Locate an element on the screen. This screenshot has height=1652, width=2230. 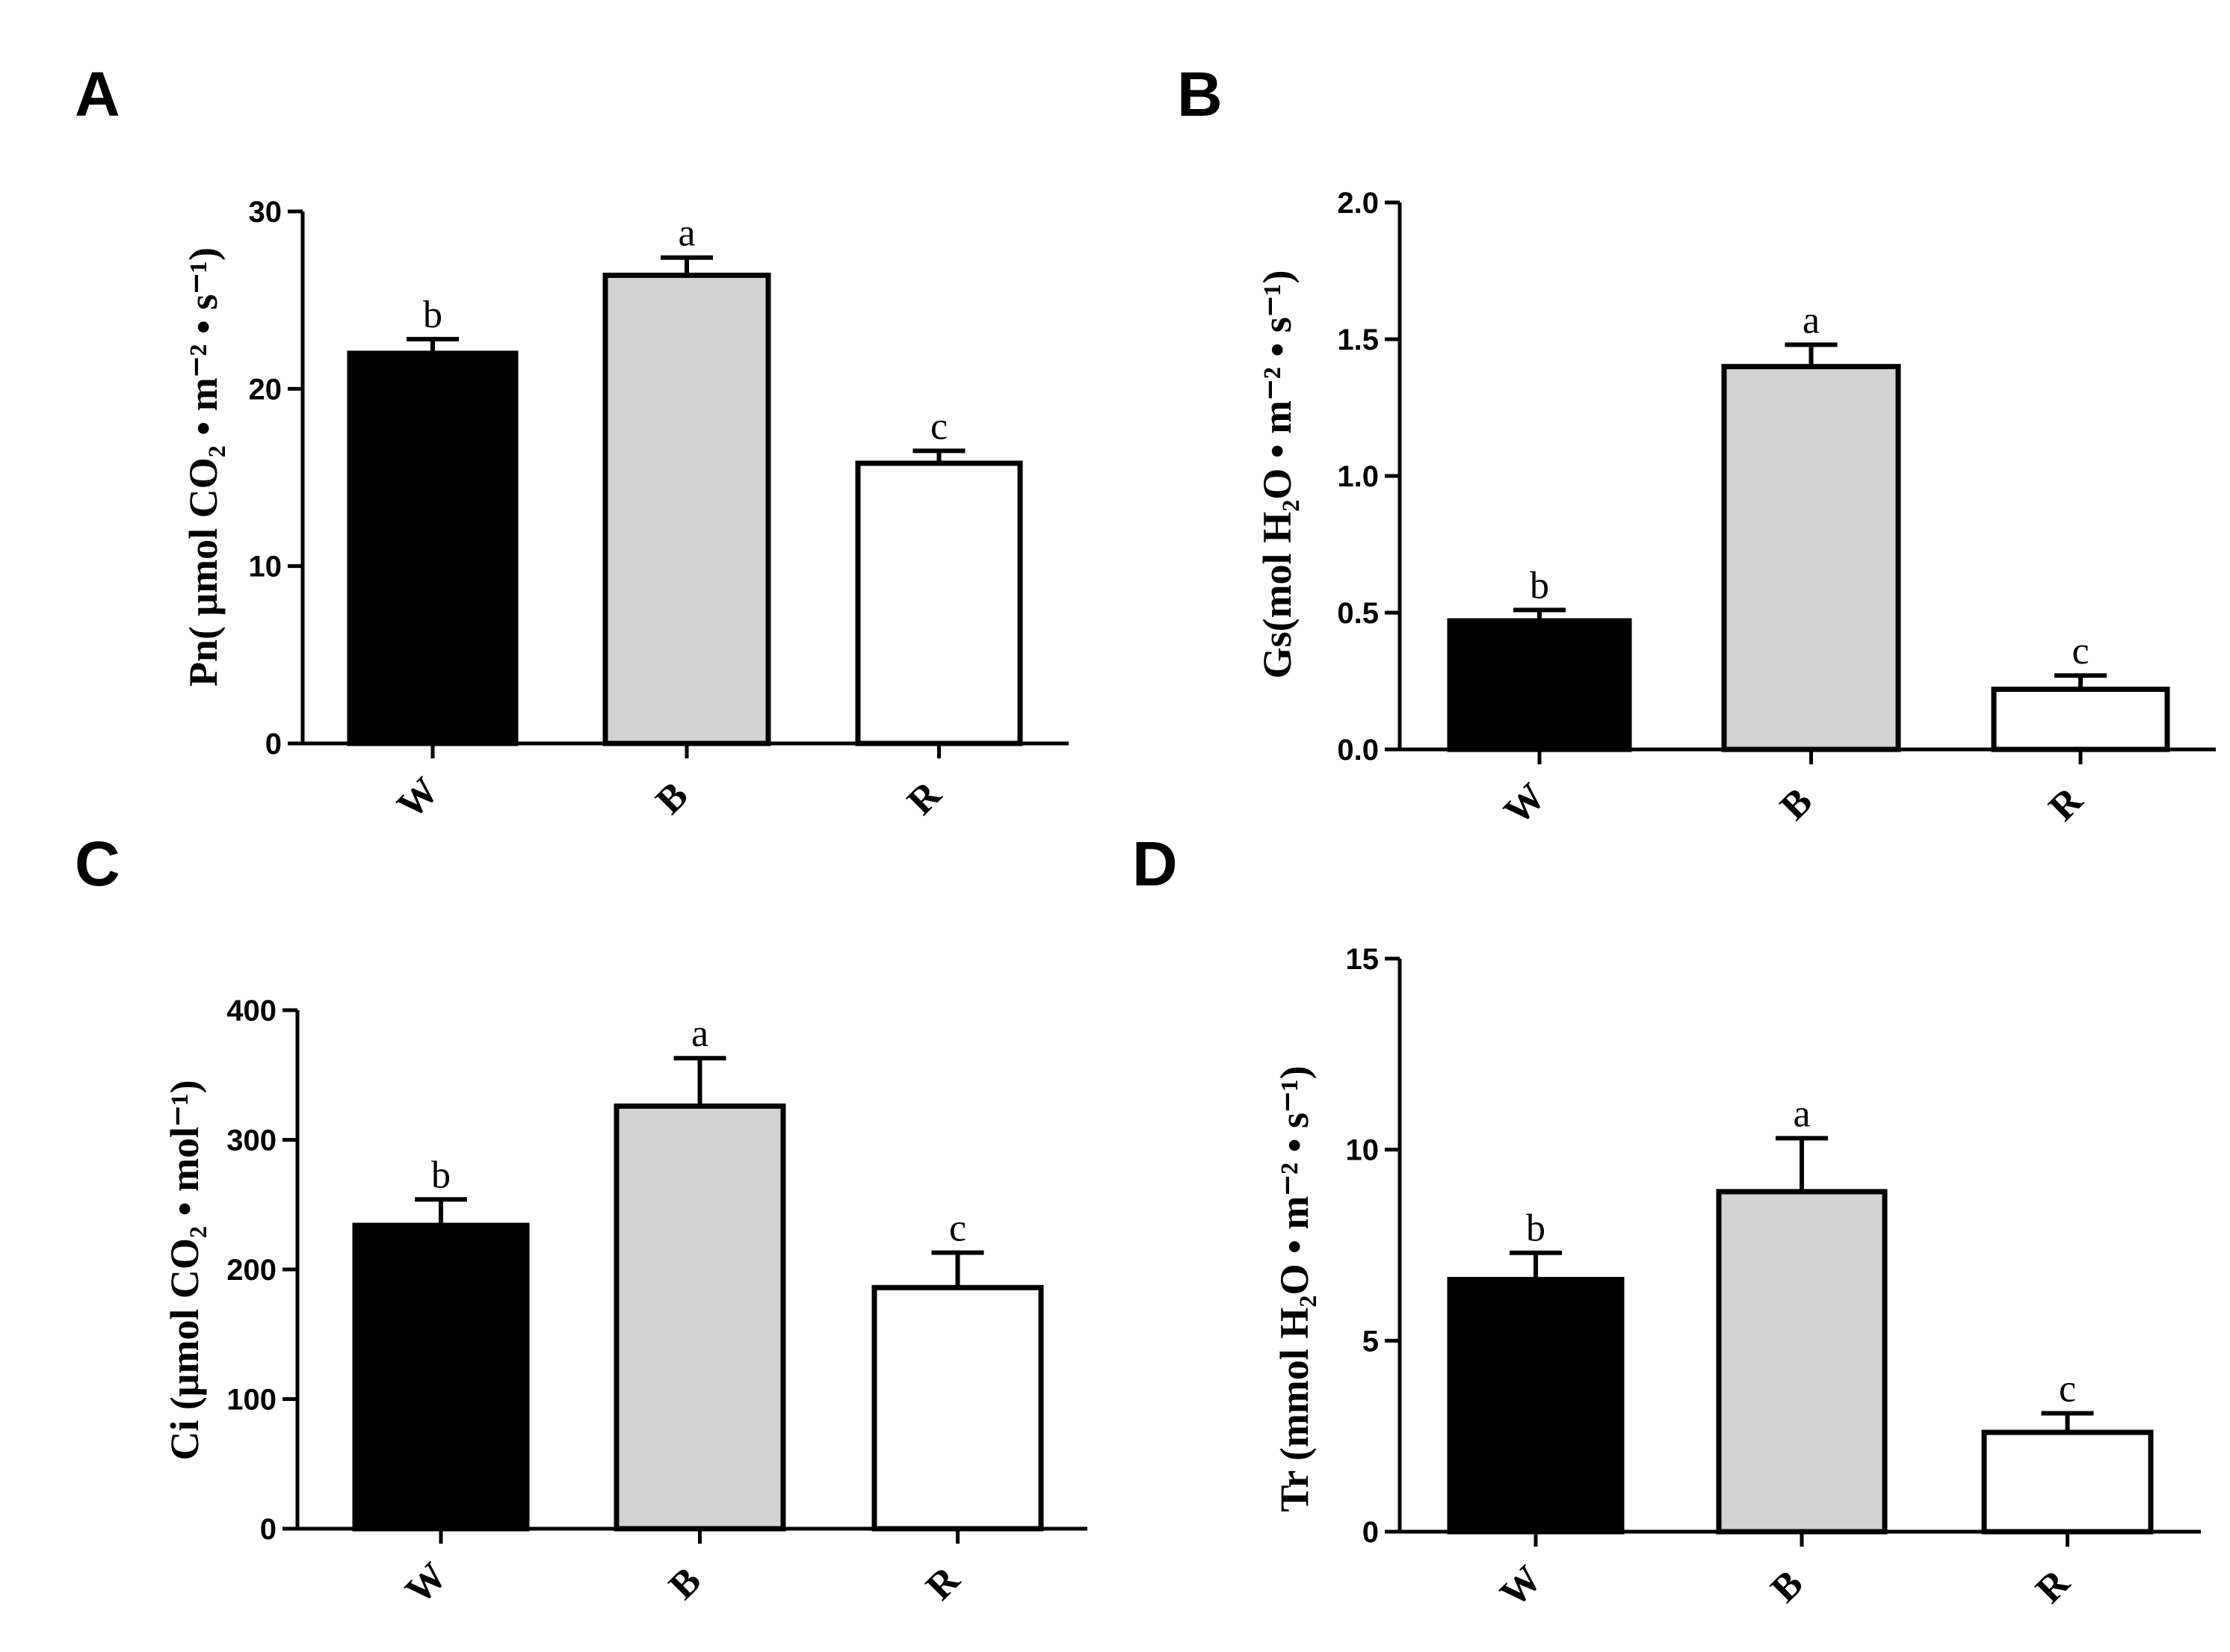
x-label-b-w: W is located at coordinates (1525, 804).